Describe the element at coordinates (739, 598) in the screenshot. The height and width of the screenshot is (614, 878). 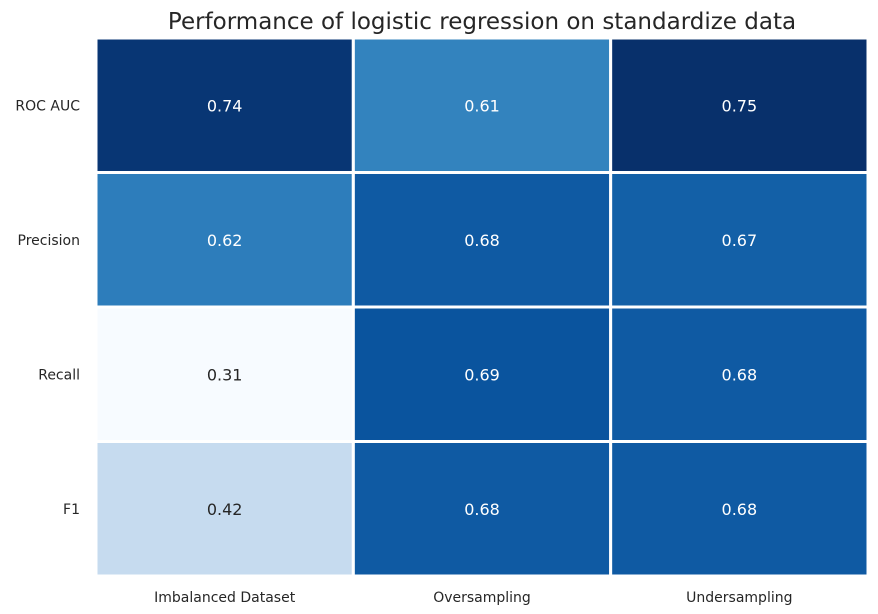
I see `x-axis-tick-label: Undersampling` at that location.